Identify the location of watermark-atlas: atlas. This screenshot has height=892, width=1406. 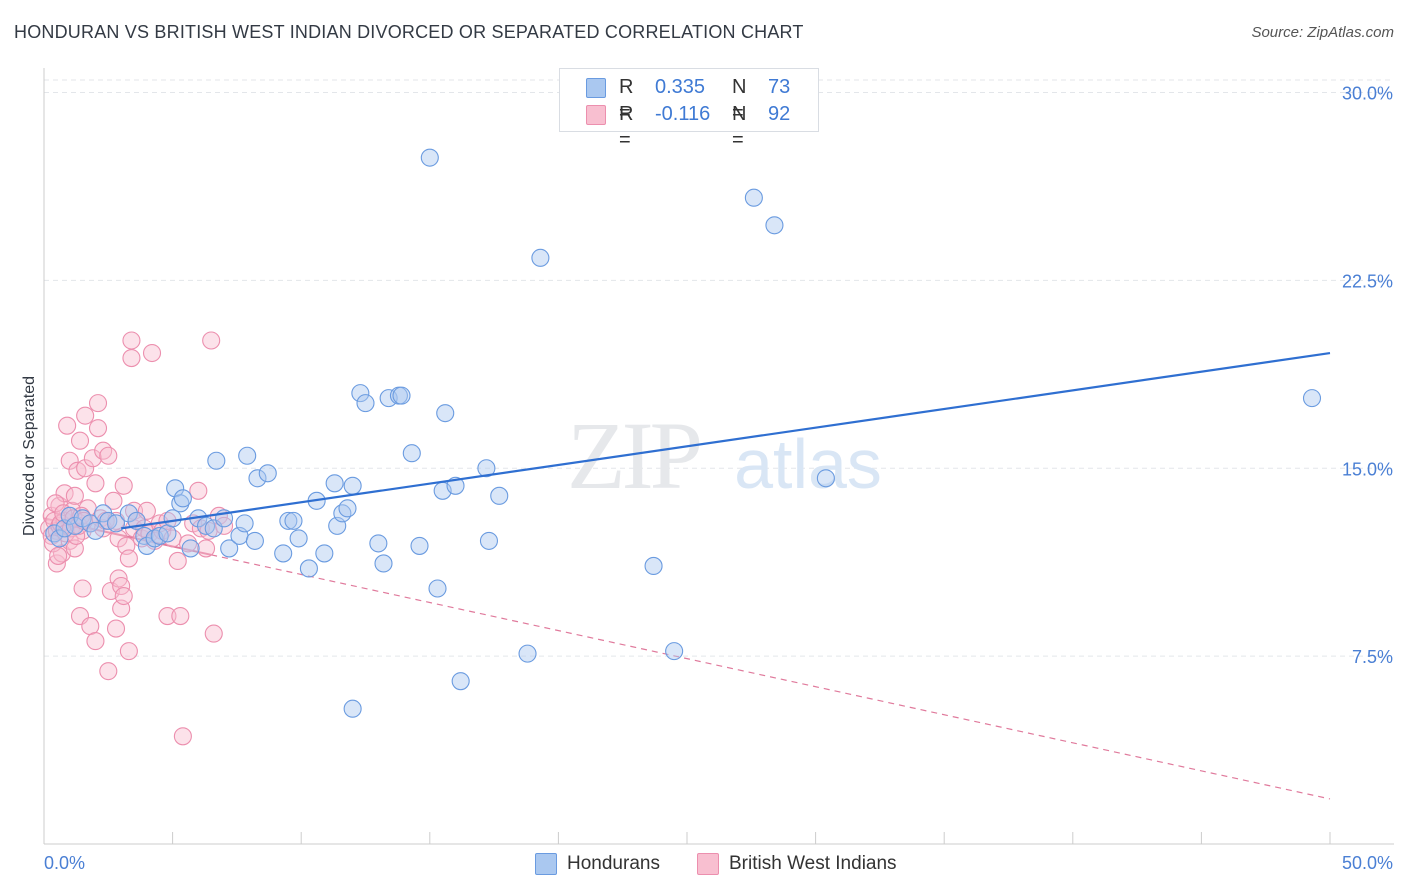
(808, 464).